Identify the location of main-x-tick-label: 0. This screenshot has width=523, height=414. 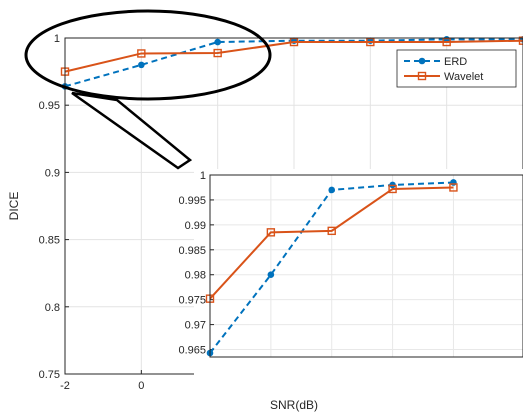
(141, 386).